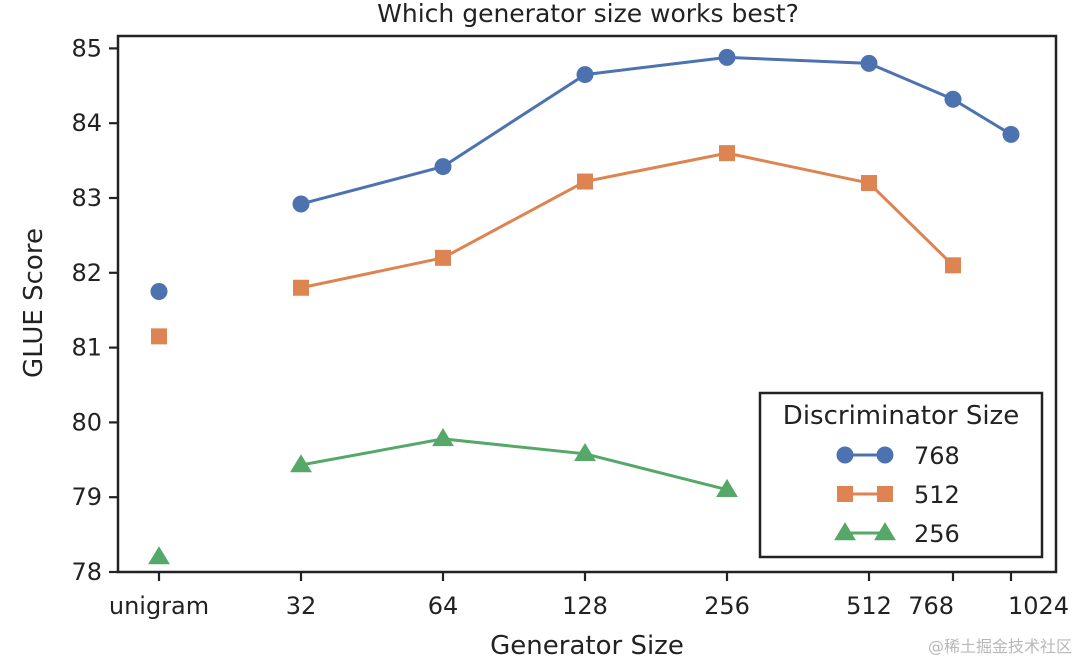  Describe the element at coordinates (86, 348) in the screenshot. I see `y-tick-label: 81` at that location.